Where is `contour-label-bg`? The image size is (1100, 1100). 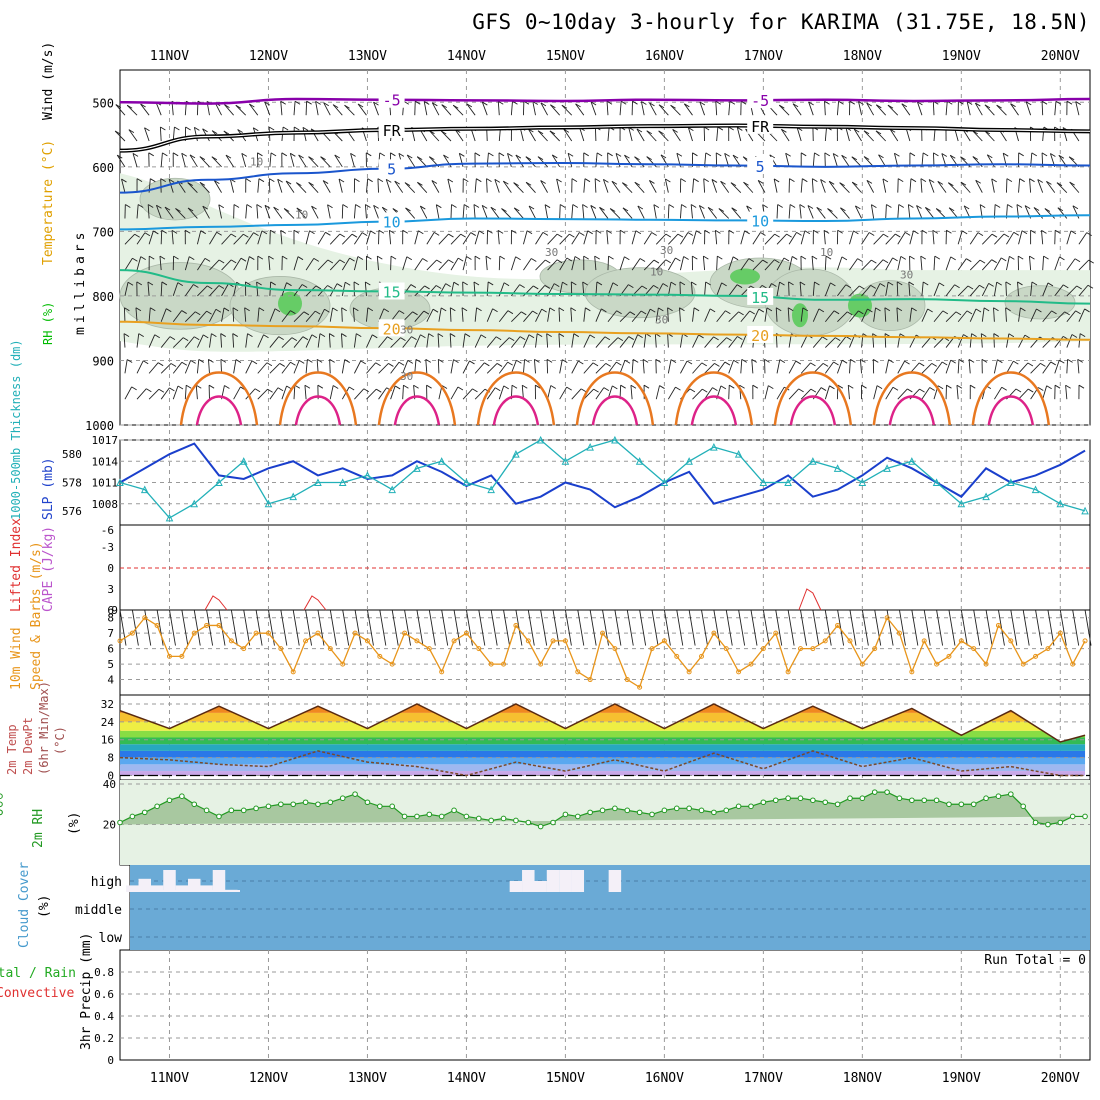
contour-label-bg is located at coordinates (760, 296).